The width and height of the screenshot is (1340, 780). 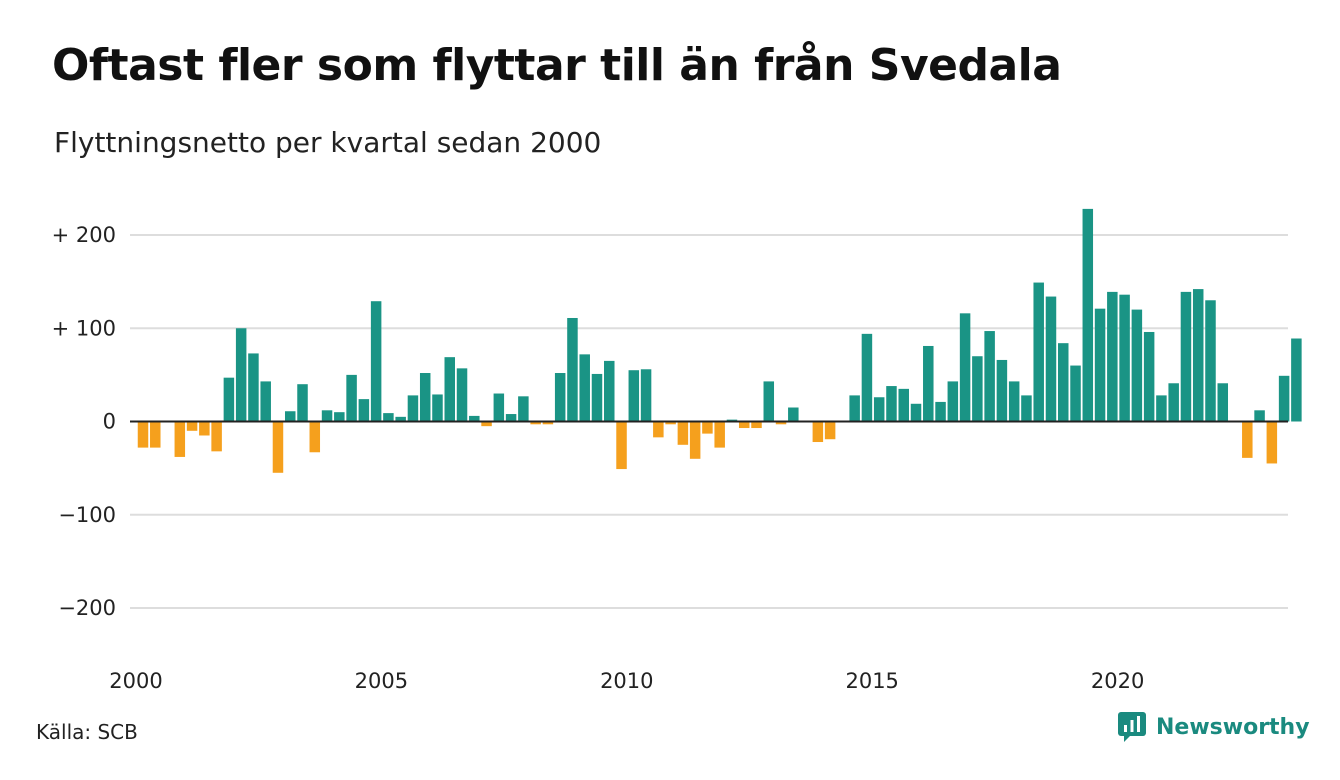 What do you see at coordinates (1233, 727) in the screenshot?
I see `brand-name: Newsworthy` at bounding box center [1233, 727].